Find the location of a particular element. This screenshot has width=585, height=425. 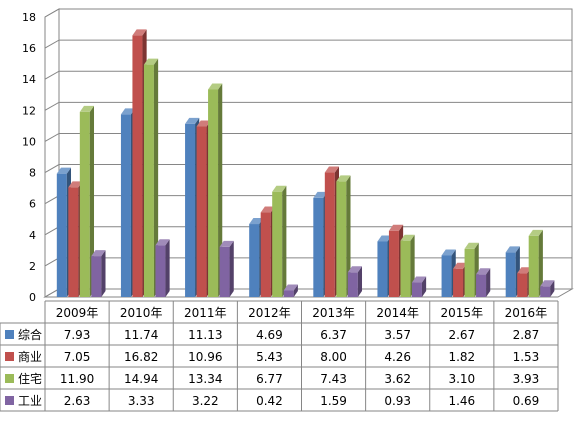

y-tick-label: 12 is located at coordinates (29, 110).